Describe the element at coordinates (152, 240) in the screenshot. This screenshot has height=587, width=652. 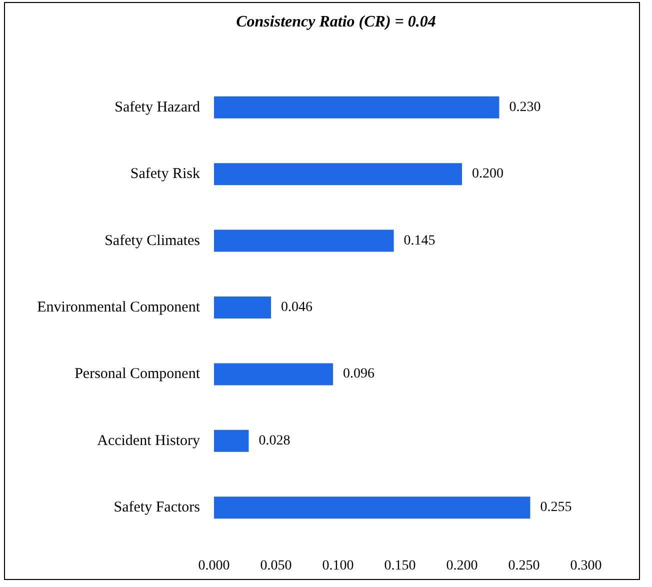
I see `y-tick-label: Safety Climates` at that location.